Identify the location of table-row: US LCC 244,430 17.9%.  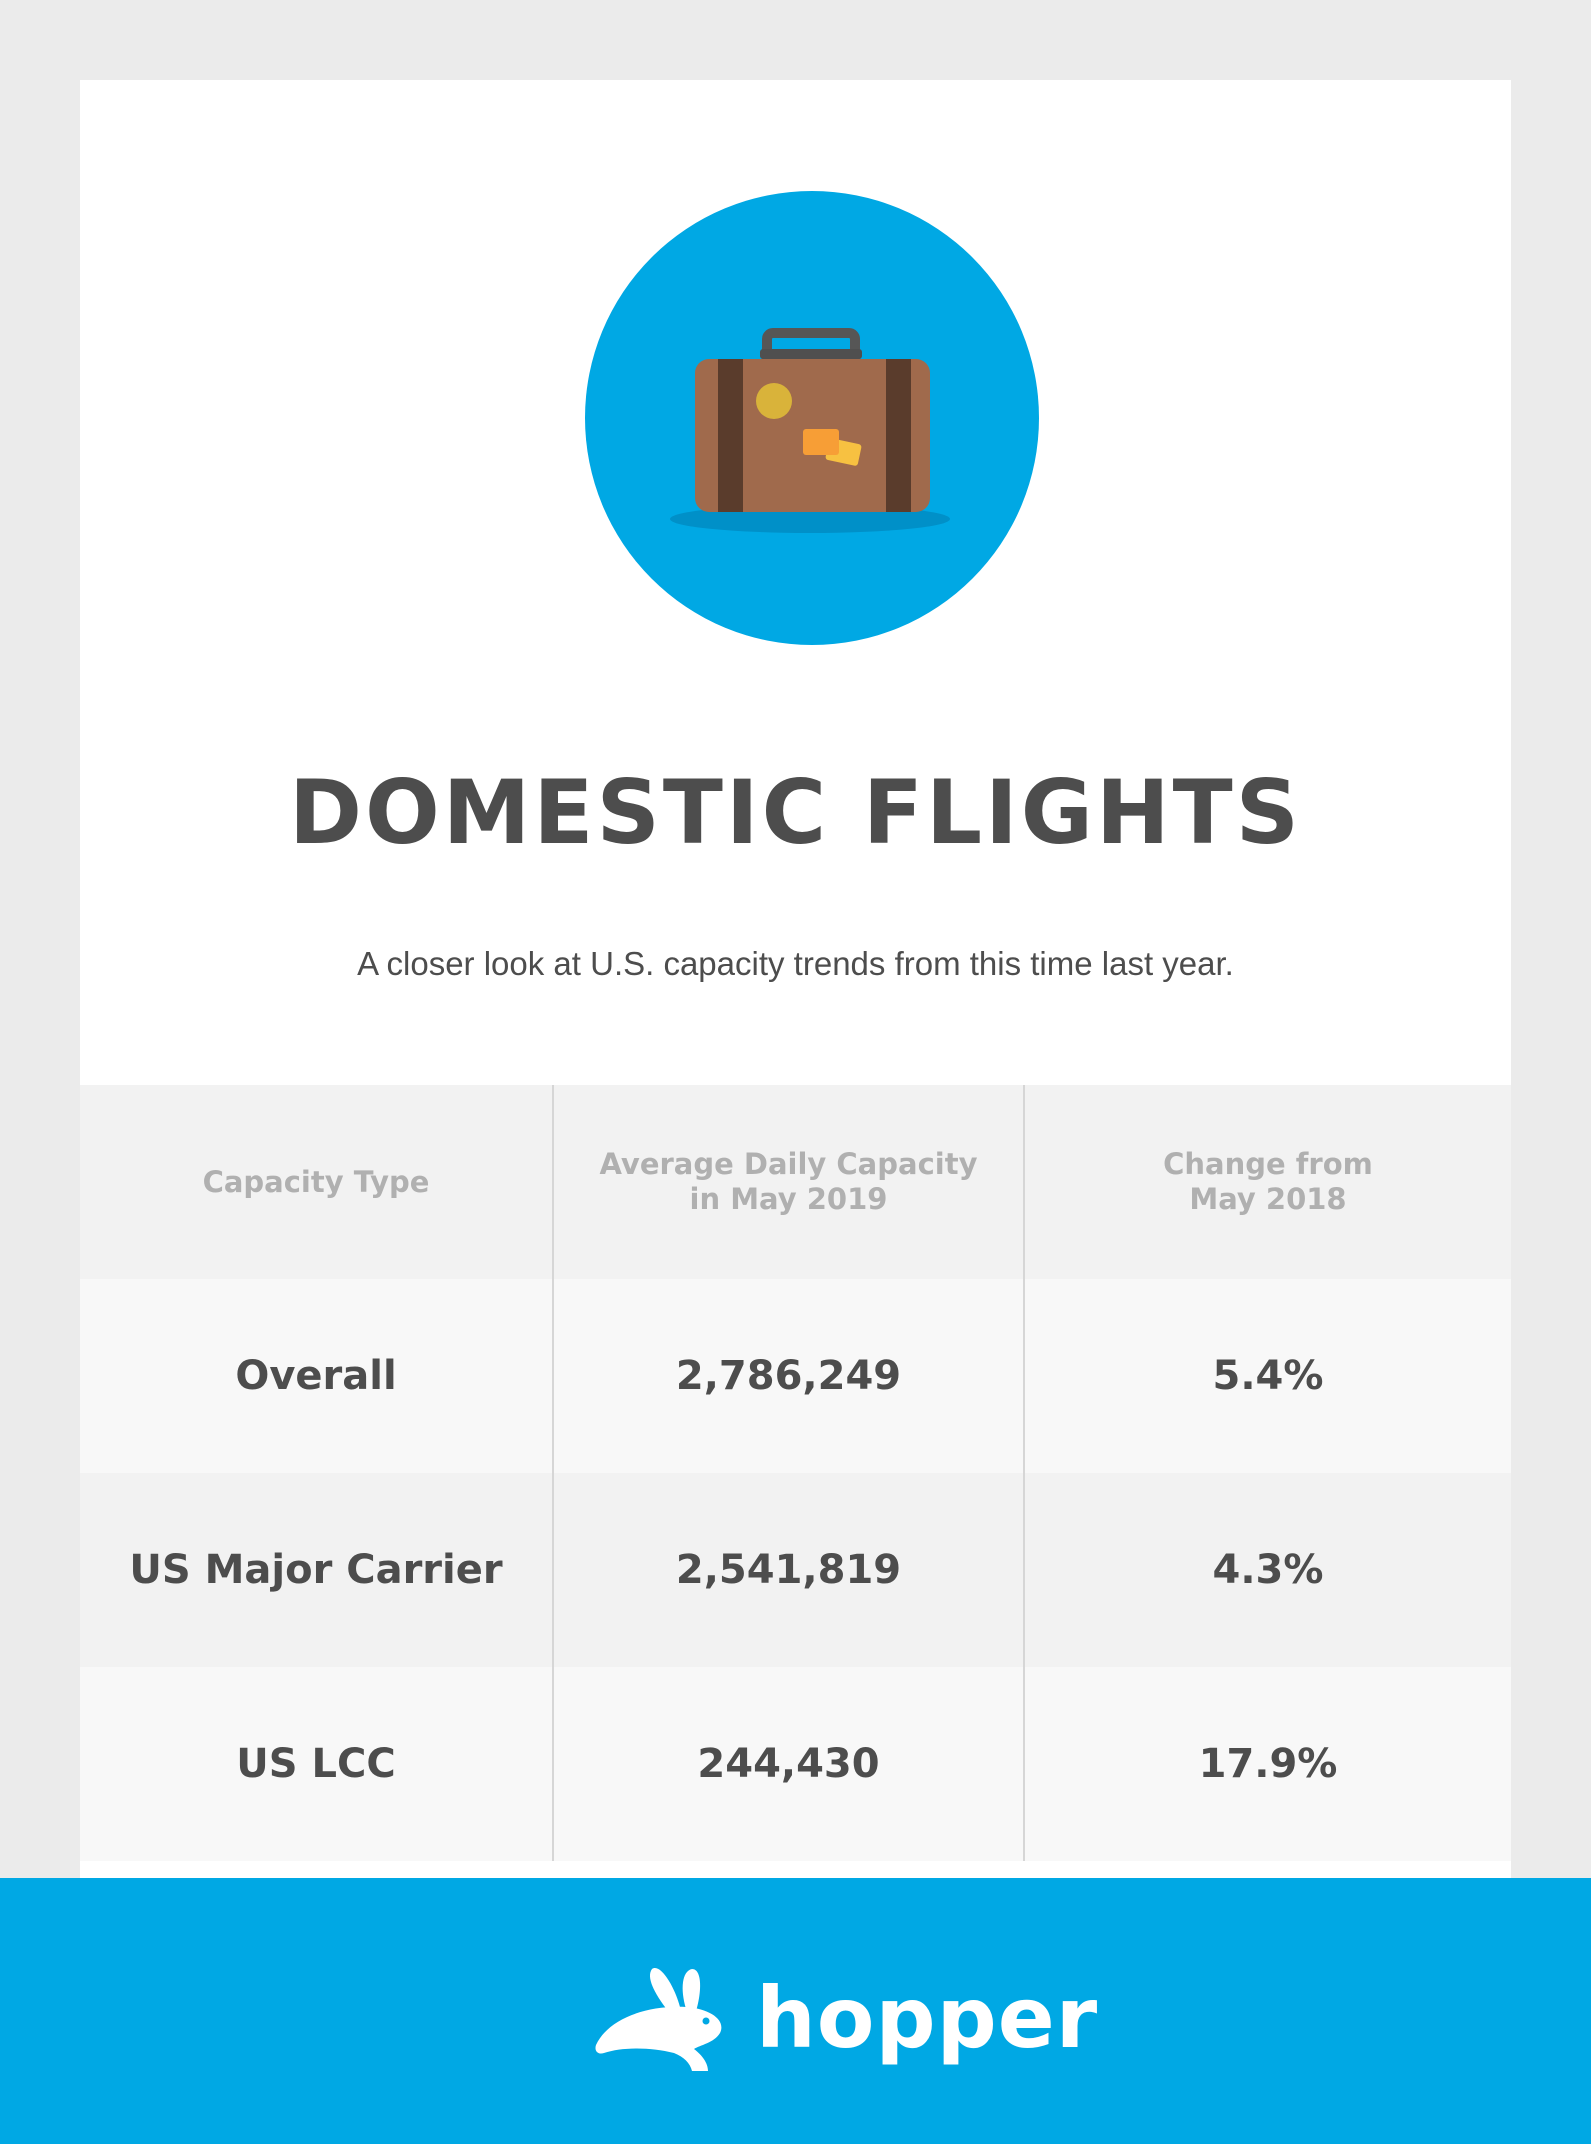
(795, 1764).